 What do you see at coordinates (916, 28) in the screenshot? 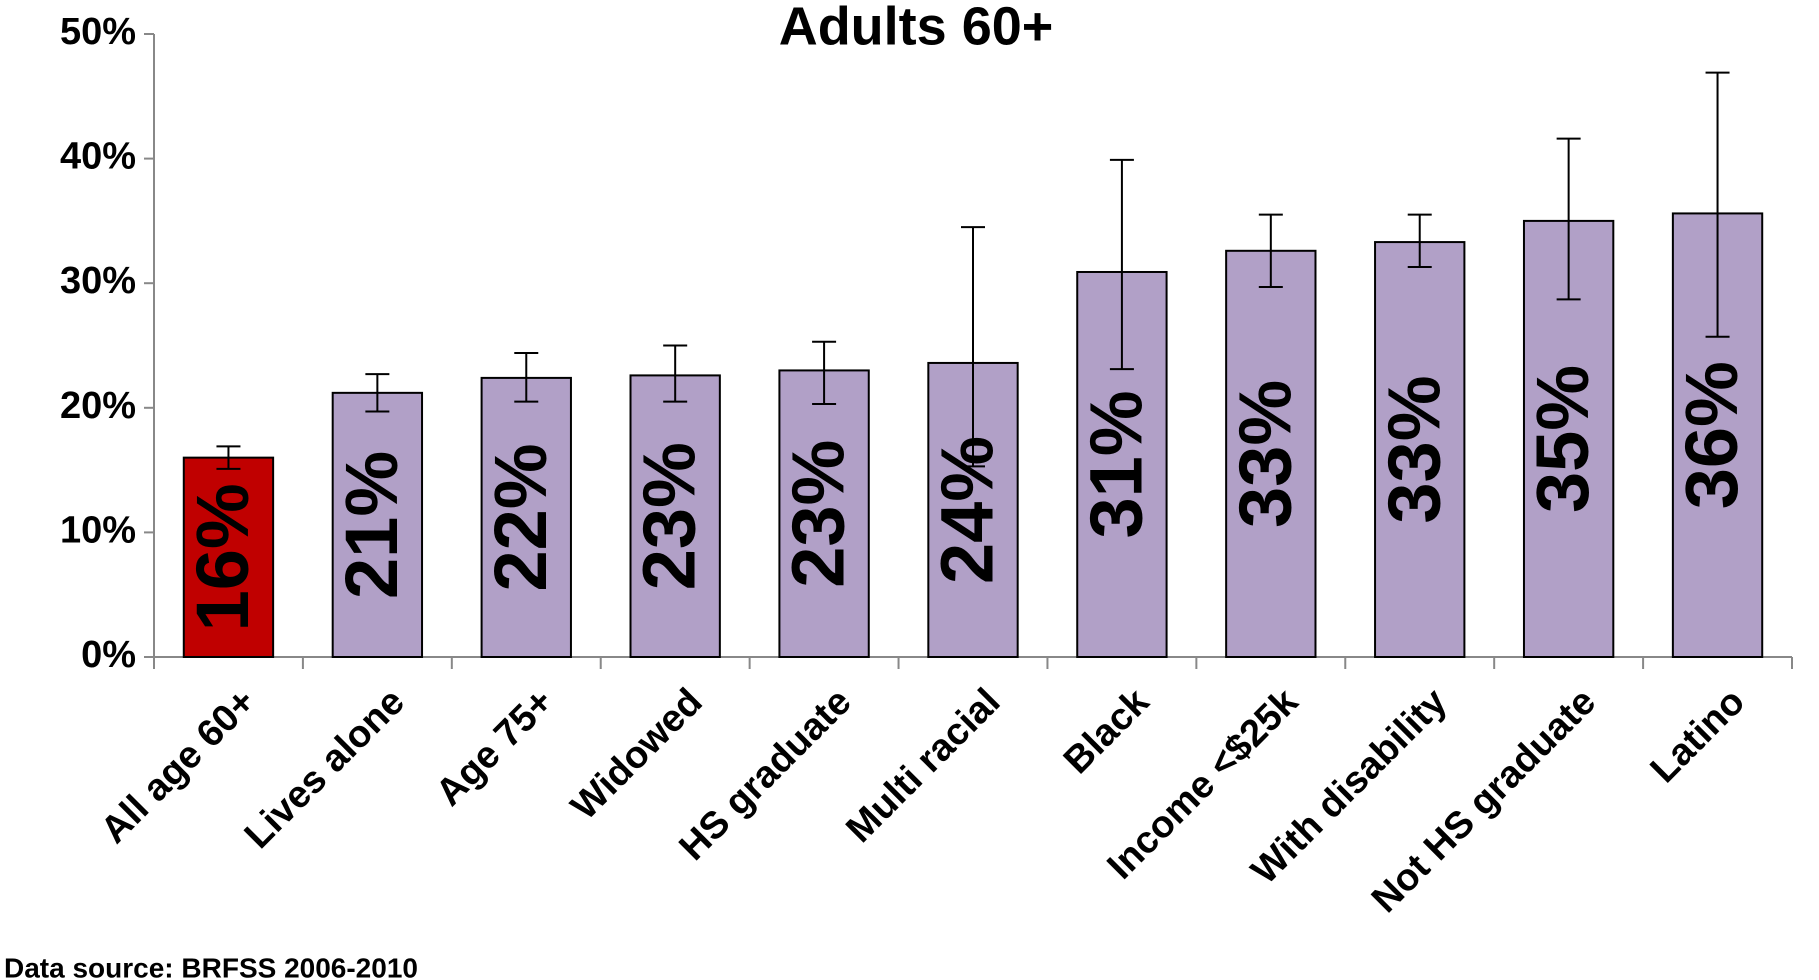
I see `chart-title: Adults 60+` at bounding box center [916, 28].